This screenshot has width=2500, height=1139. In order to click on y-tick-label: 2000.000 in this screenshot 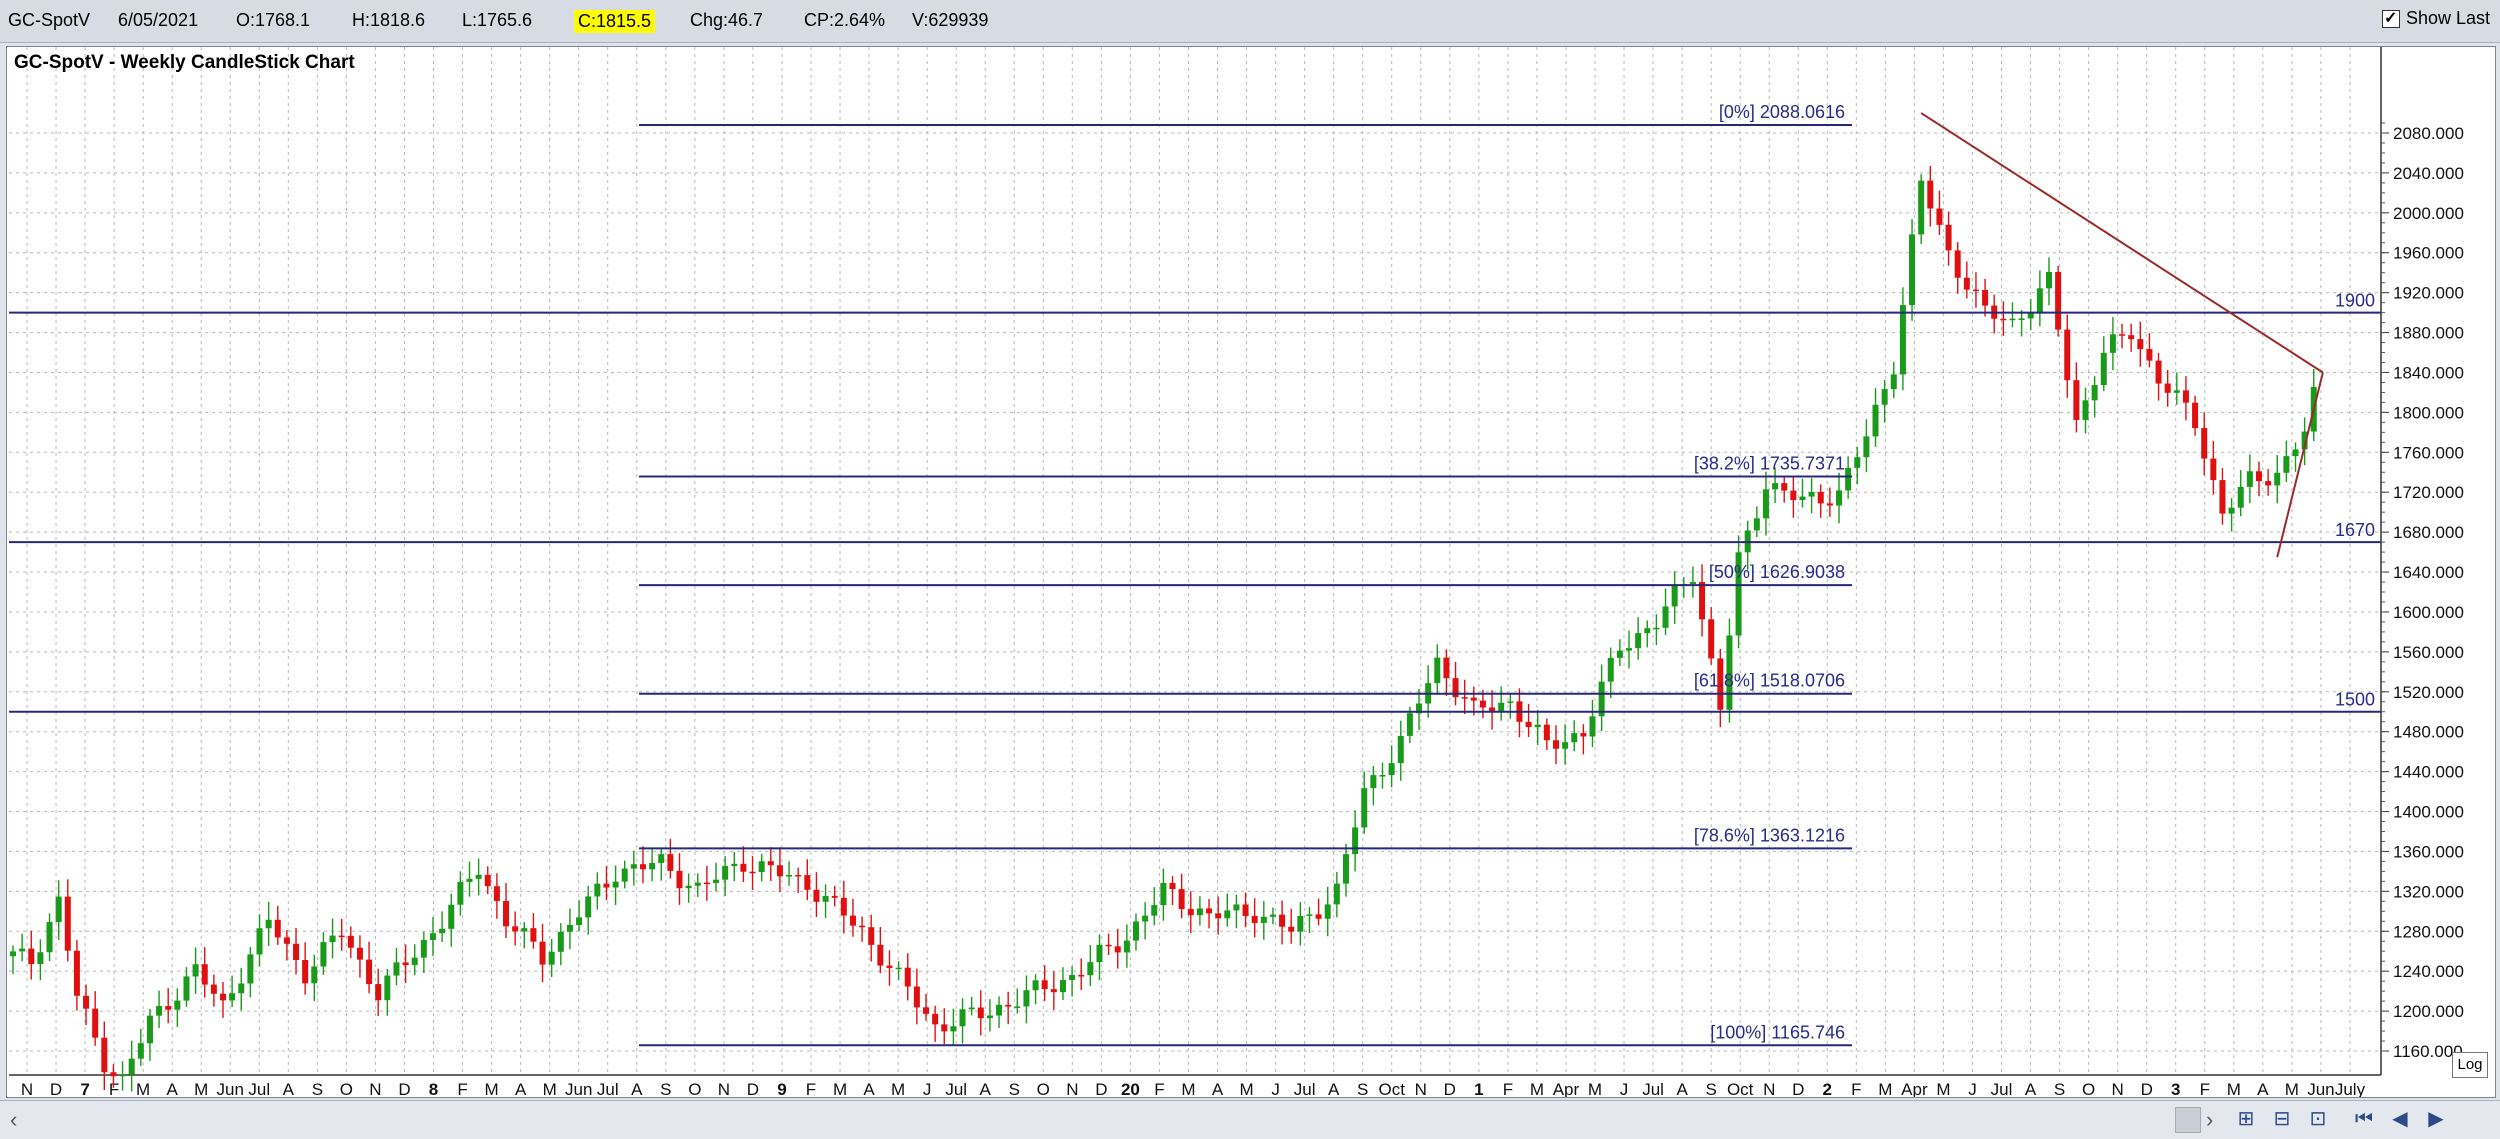, I will do `click(2428, 213)`.